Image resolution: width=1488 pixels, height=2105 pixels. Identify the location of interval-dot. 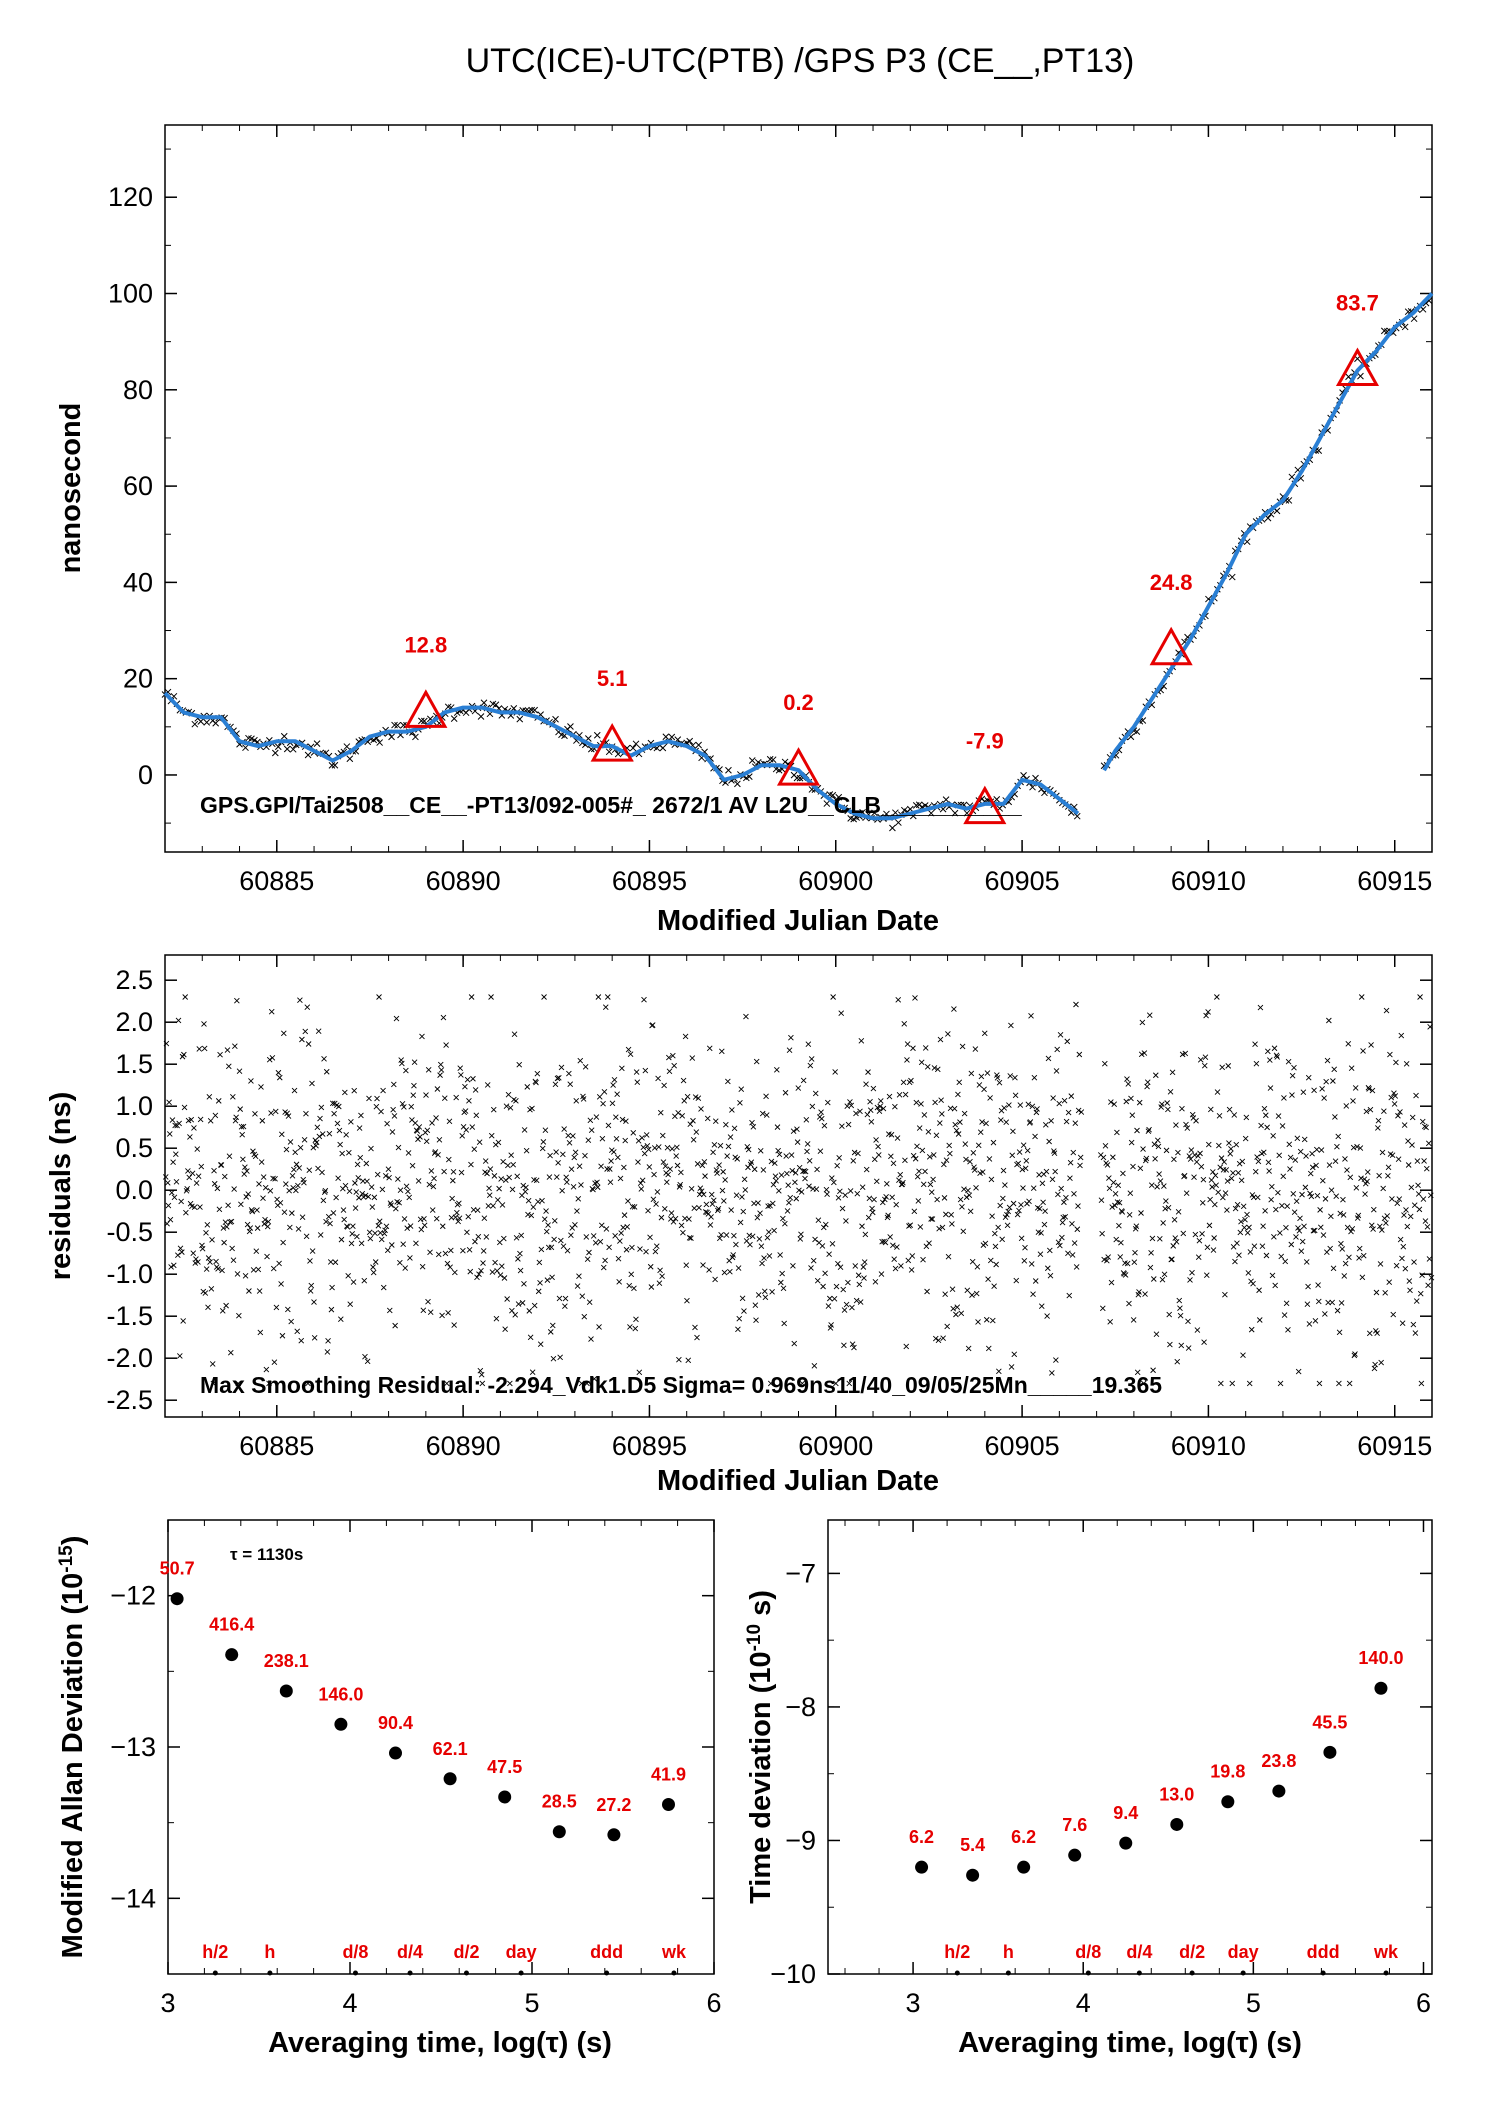
(1088, 1973).